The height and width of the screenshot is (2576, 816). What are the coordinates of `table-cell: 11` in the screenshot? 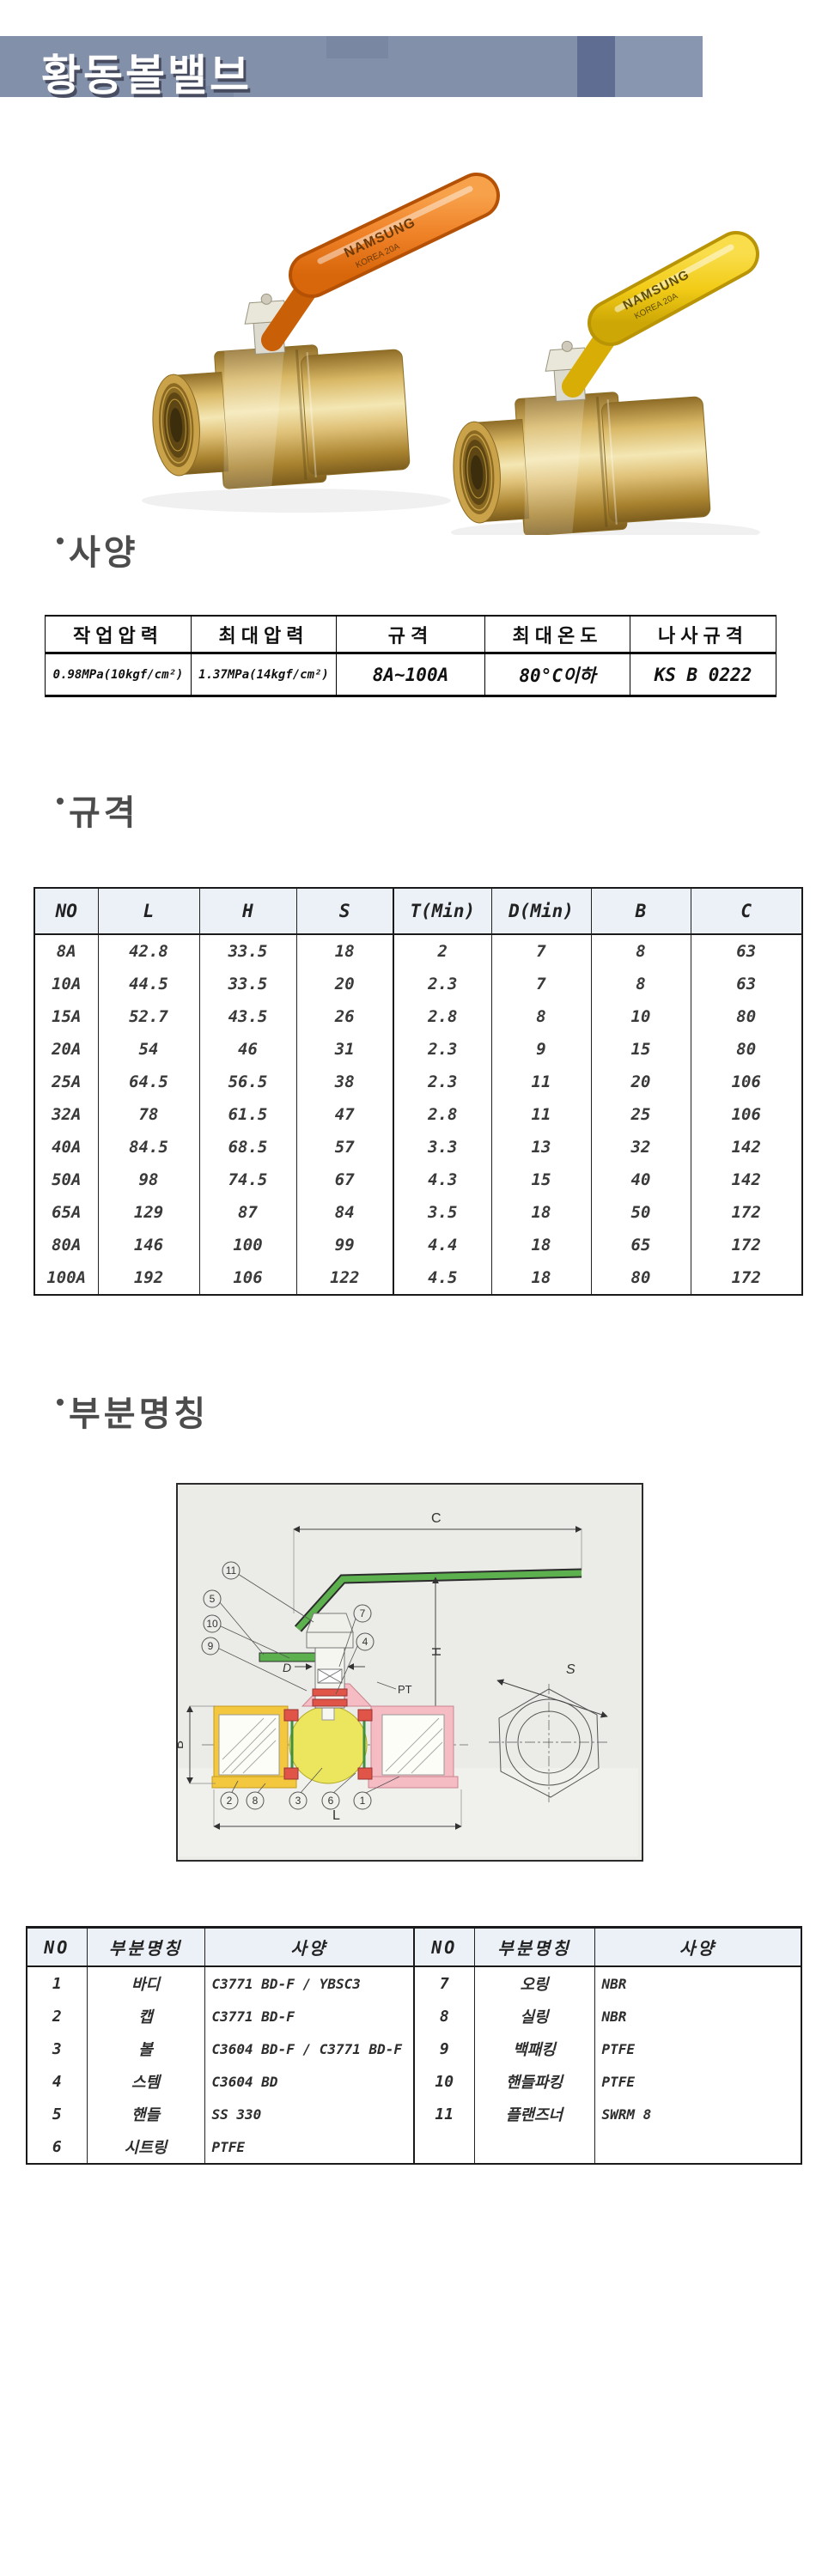 It's located at (541, 1082).